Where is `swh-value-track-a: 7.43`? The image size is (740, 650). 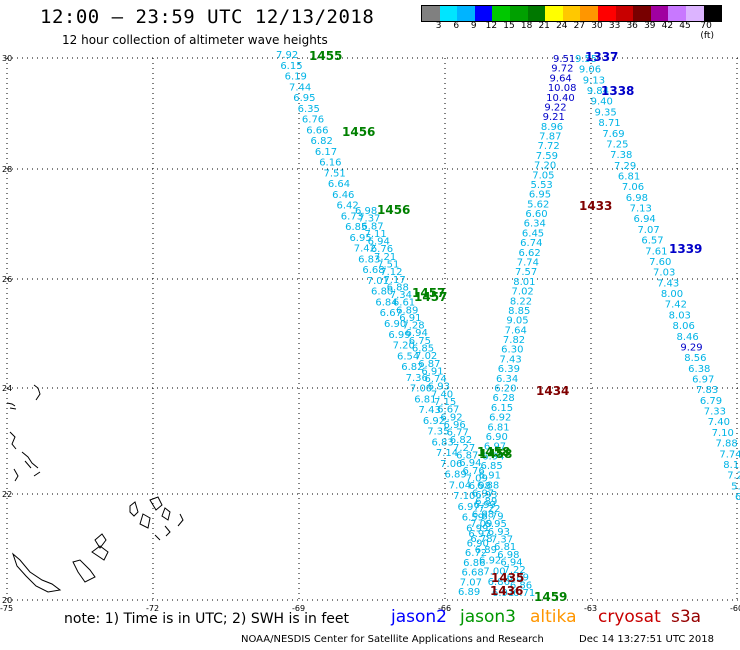
swh-value-track-a: 7.43 is located at coordinates (430, 410).